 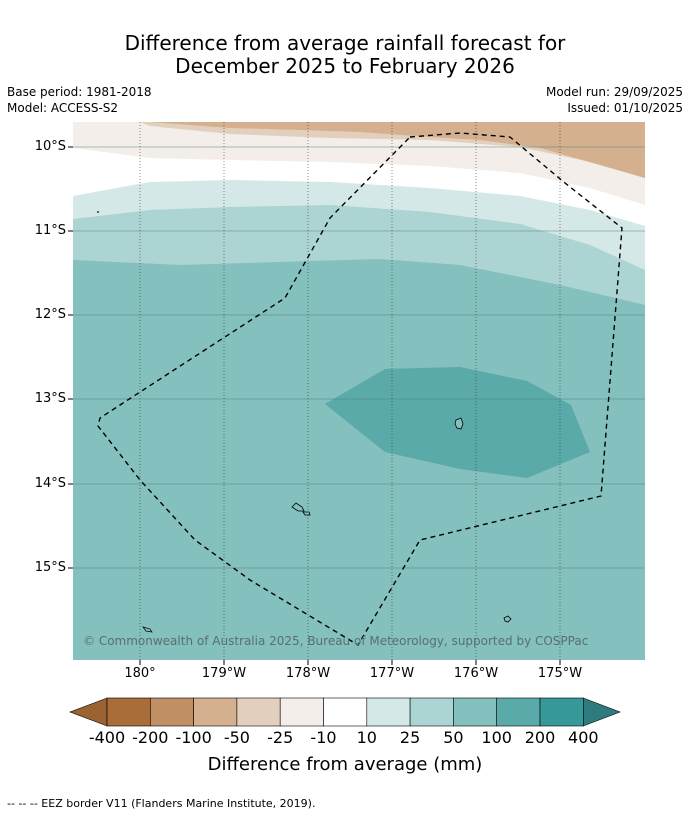 I want to click on lat-label: 11°S, so click(x=50, y=230).